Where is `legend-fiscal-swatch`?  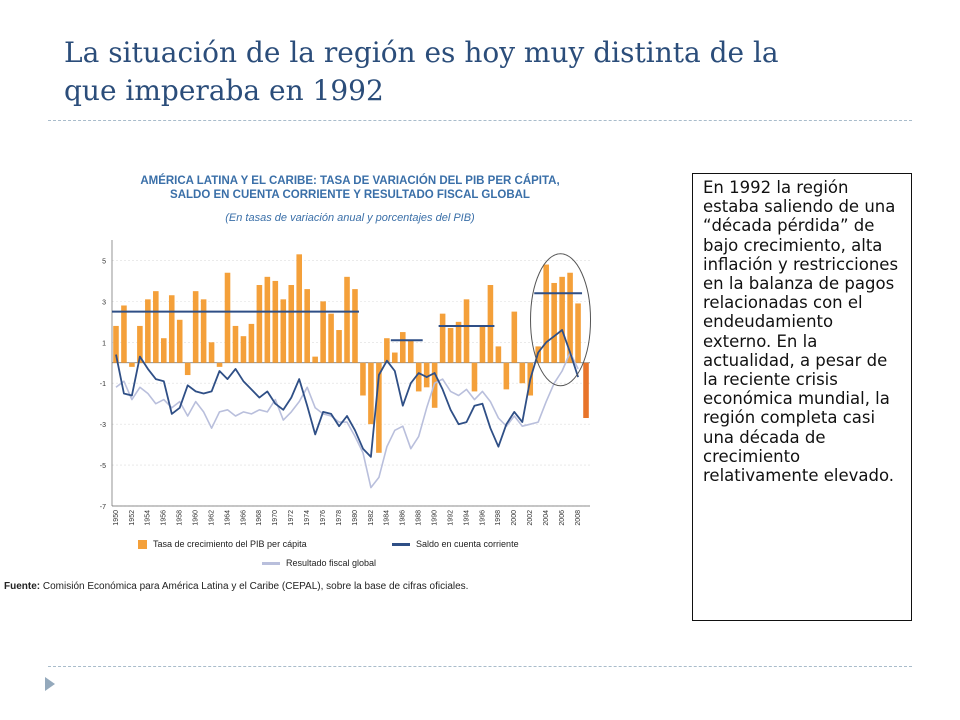
legend-fiscal-swatch is located at coordinates (271, 564).